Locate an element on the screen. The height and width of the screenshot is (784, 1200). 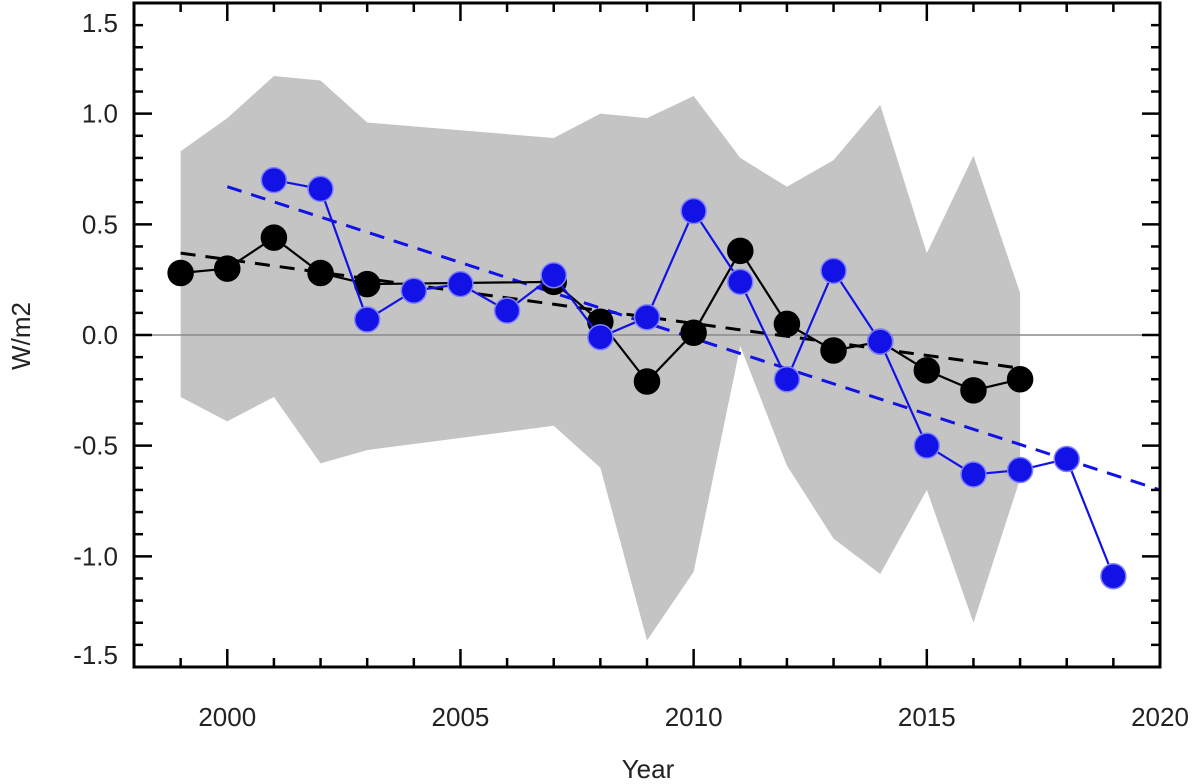
data-point-1-2012 is located at coordinates (787, 379).